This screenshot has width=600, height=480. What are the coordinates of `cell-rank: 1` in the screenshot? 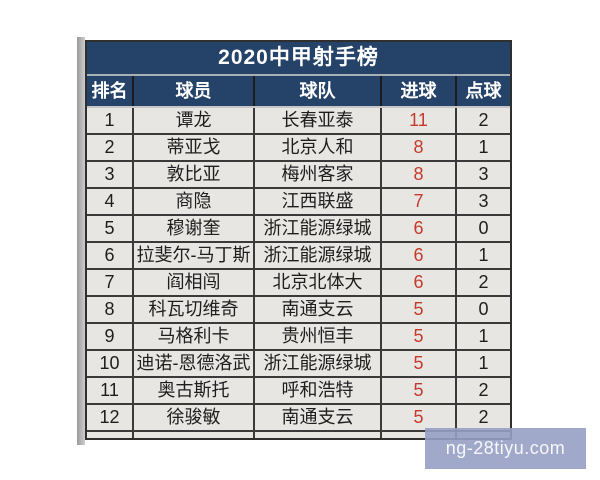 It's located at (109, 120).